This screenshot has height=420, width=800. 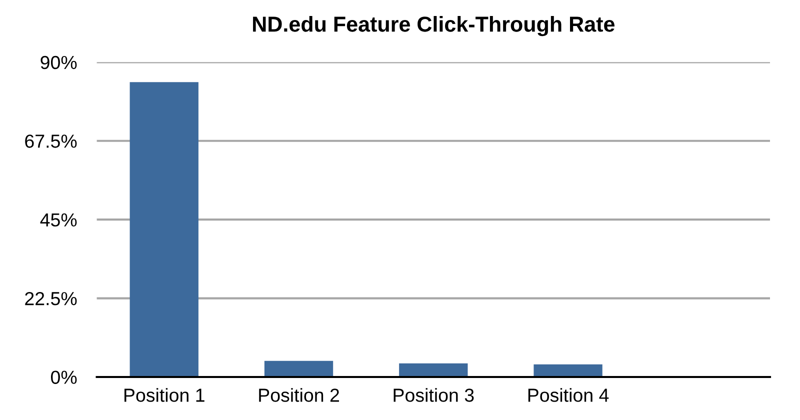 I want to click on x-tick-label: Position 4, so click(x=568, y=395).